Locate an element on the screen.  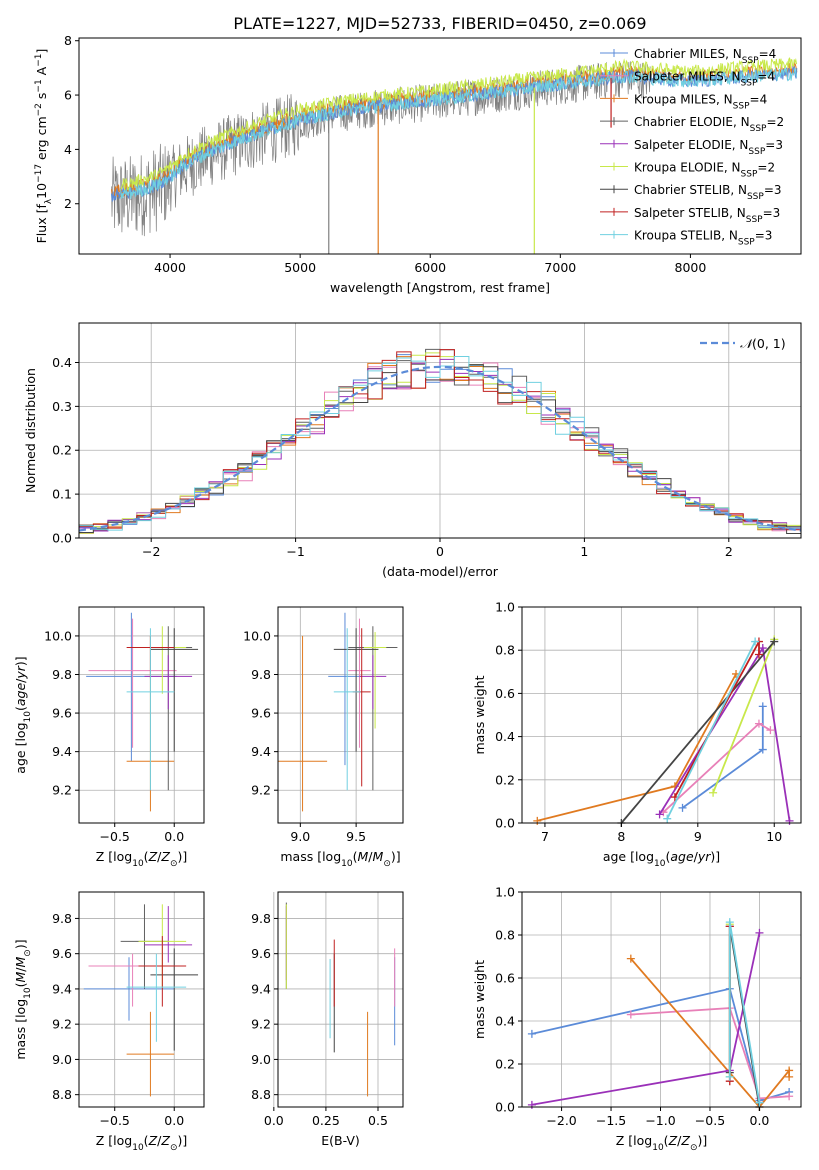
y-axis-label: mass weight is located at coordinates (479, 999).